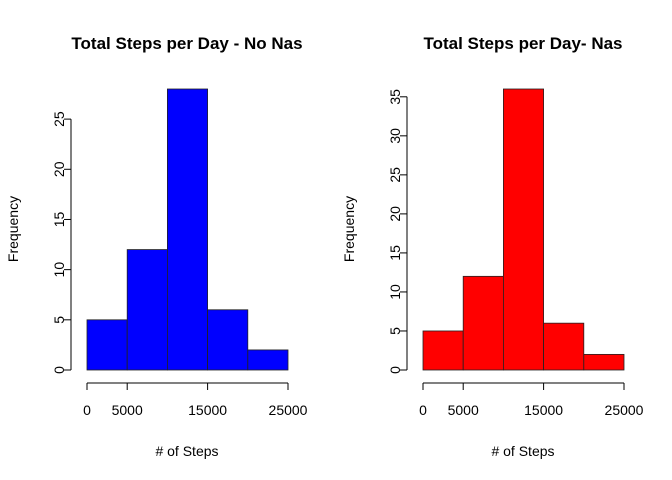  I want to click on y-tick-label: 30, so click(395, 136).